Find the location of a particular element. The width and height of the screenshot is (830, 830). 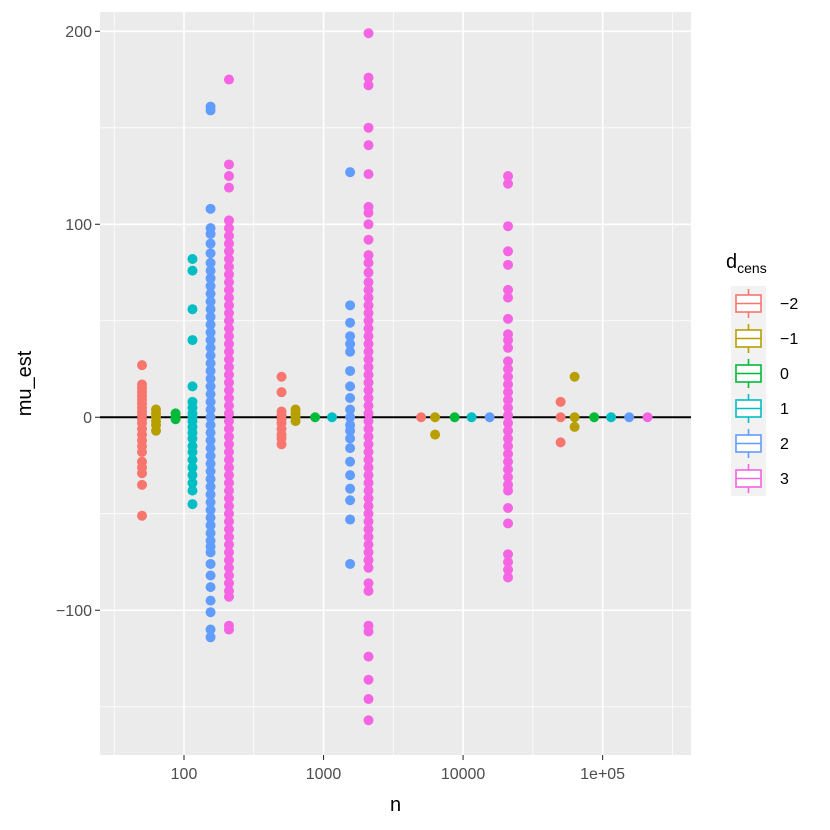

x-tick-label: 100 is located at coordinates (184, 774).